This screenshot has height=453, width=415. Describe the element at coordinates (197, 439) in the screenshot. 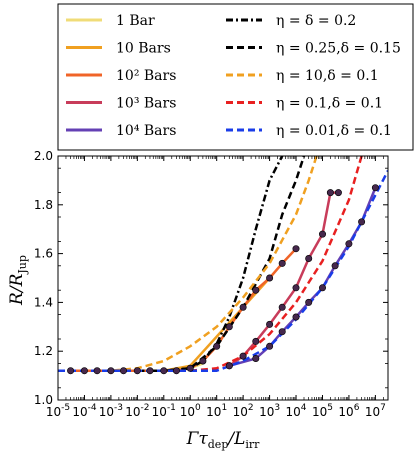

I see `x-axis-label-main: Γτ` at that location.